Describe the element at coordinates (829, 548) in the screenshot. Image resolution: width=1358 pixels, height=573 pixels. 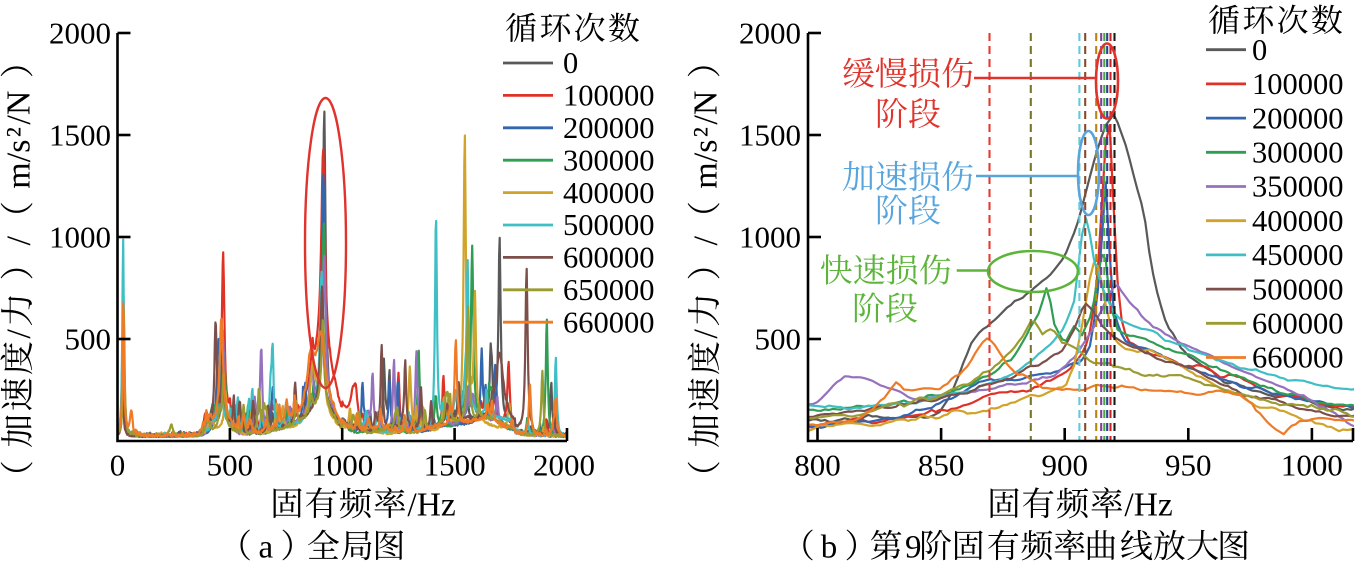
I see `svg-text: b` at that location.